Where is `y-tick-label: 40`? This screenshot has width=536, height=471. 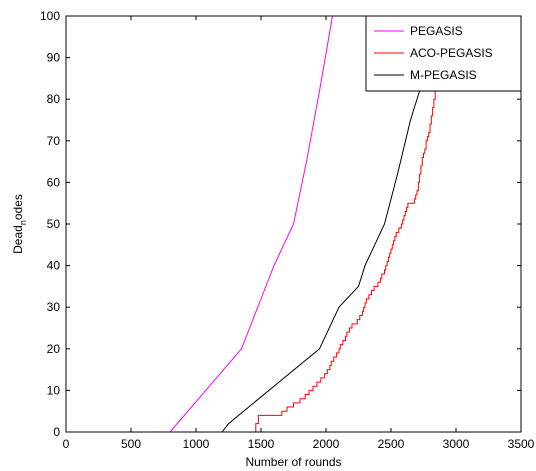
y-tick-label: 40 is located at coordinates (54, 266).